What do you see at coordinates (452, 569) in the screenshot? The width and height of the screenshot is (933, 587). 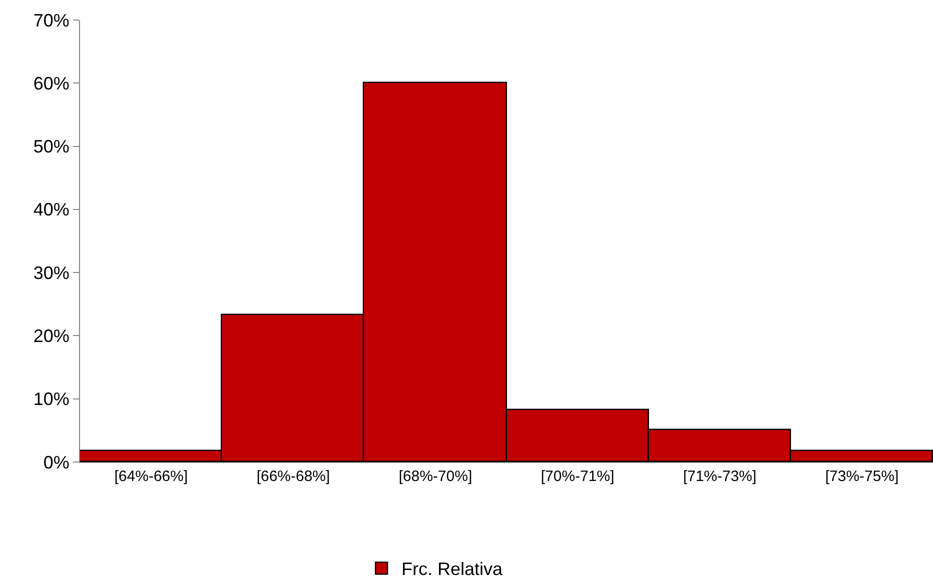 I see `legend-label: Frc. Relativa` at bounding box center [452, 569].